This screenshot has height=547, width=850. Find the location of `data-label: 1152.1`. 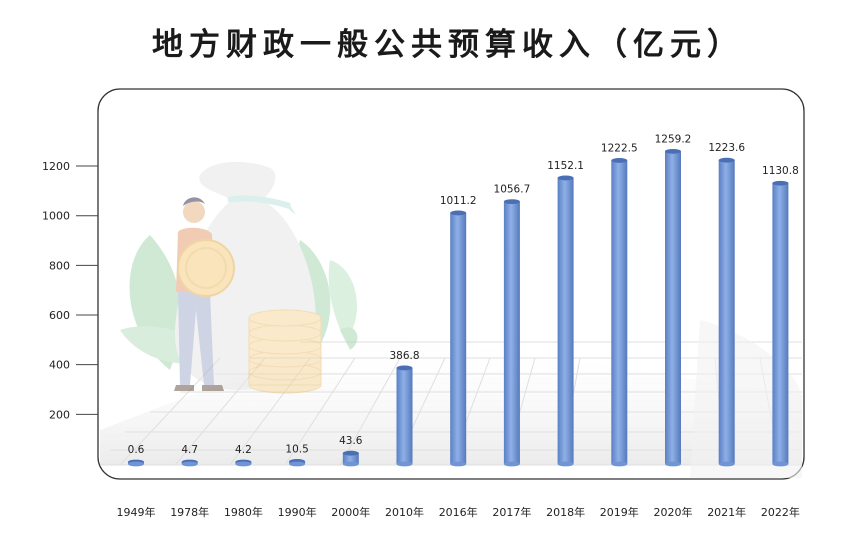

data-label: 1152.1 is located at coordinates (565, 166).